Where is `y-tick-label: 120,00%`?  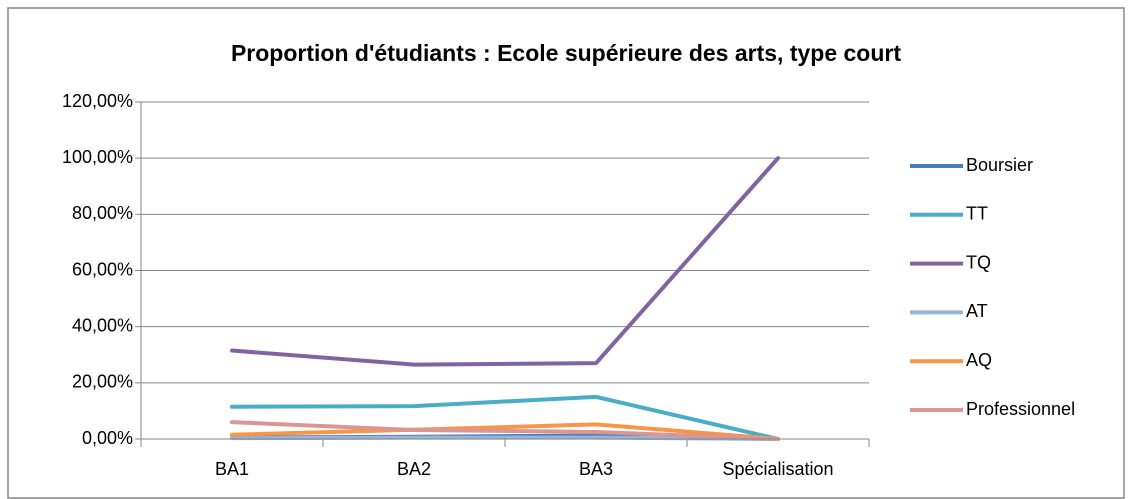 y-tick-label: 120,00% is located at coordinates (97, 101).